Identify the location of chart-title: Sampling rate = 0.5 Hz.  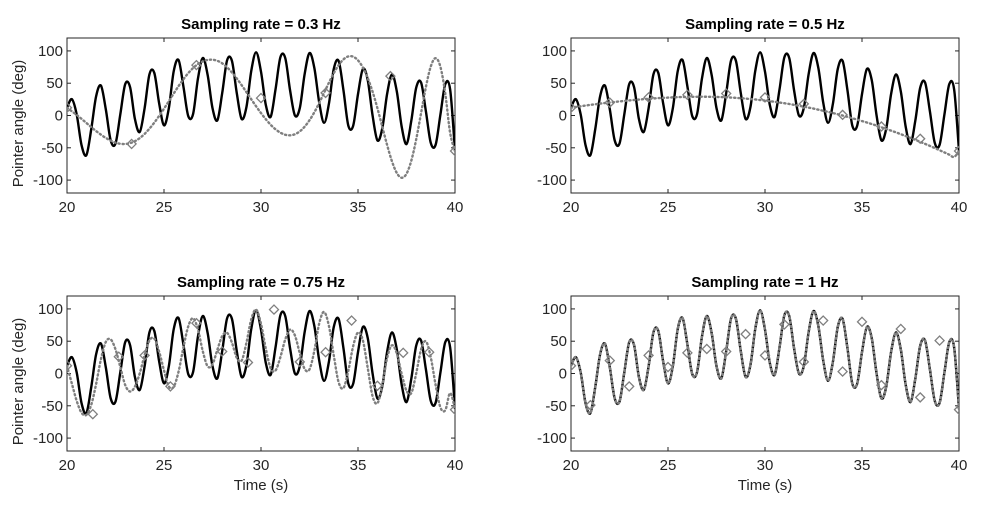
(765, 24).